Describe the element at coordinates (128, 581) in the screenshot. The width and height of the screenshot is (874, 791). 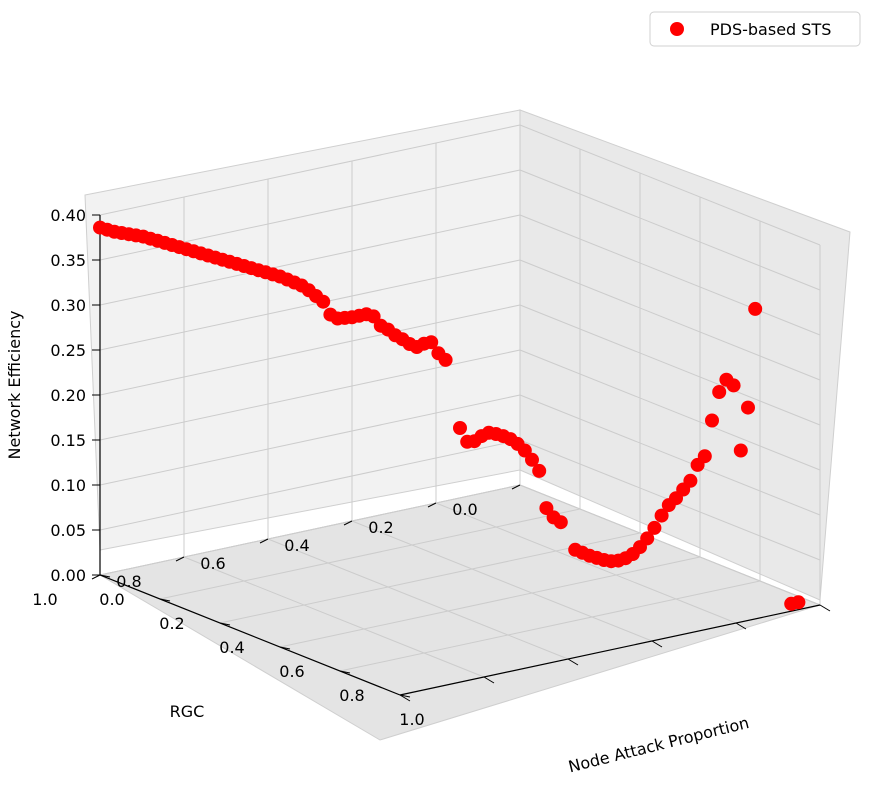
I see `y-tick-label-4: 0.8` at that location.